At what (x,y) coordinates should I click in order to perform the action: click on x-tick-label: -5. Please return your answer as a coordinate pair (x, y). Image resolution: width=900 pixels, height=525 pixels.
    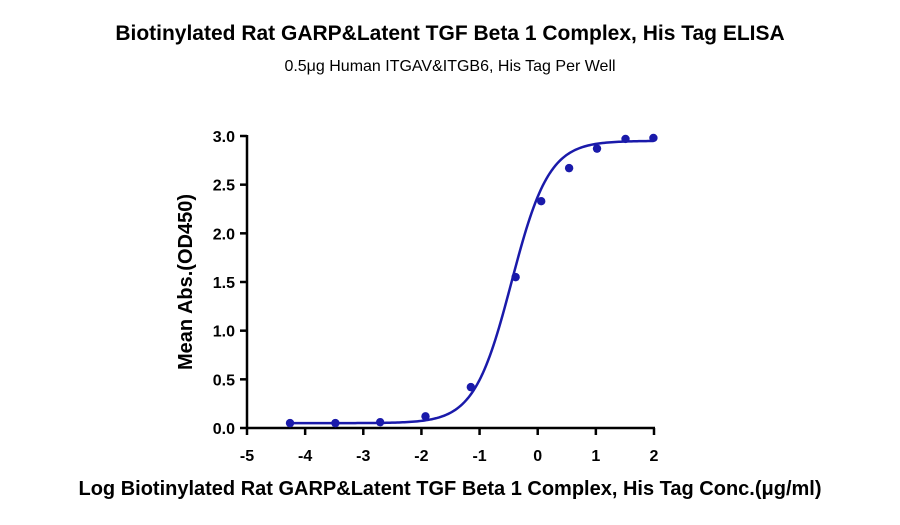
    Looking at the image, I should click on (247, 456).